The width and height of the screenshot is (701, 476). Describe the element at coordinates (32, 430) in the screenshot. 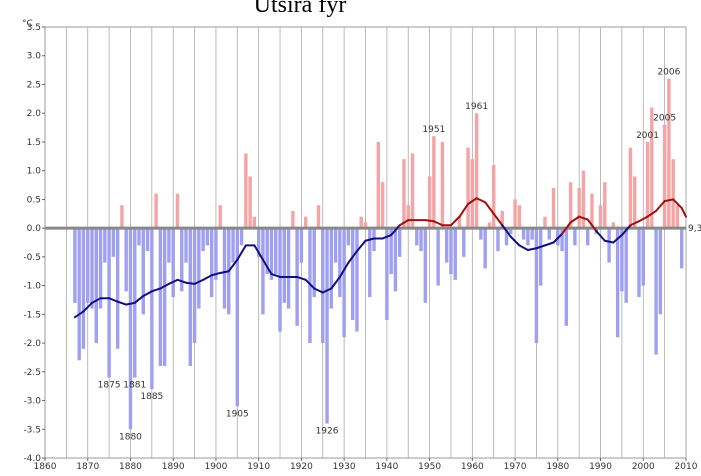

I see `y-tick-label: -3.5` at that location.